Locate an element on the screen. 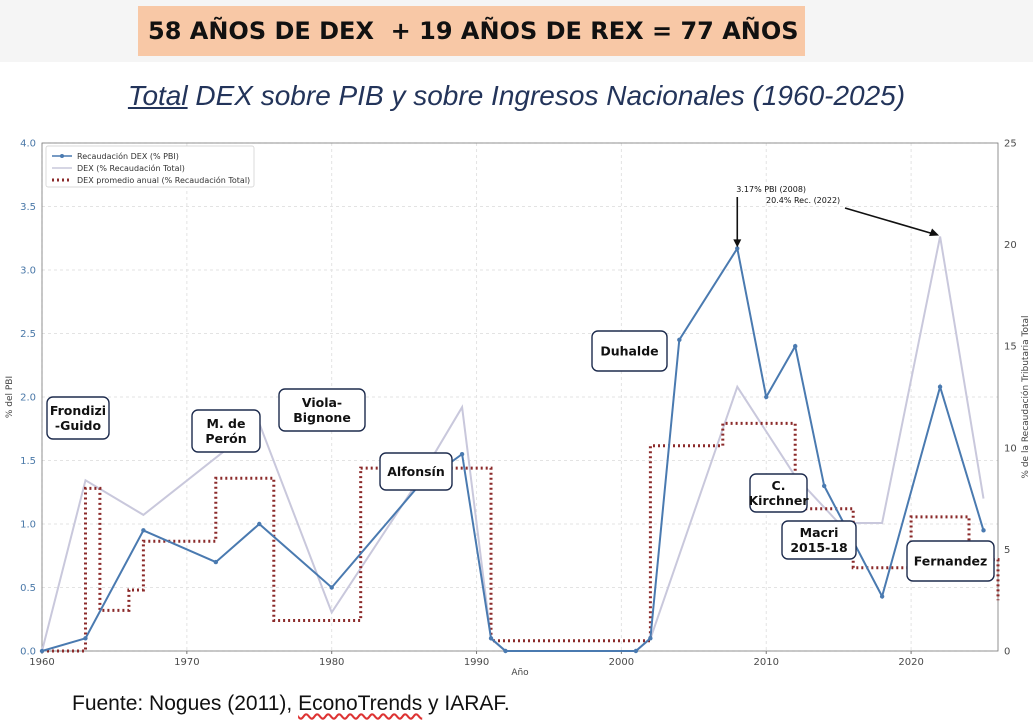  president-label: Perón is located at coordinates (225, 438).